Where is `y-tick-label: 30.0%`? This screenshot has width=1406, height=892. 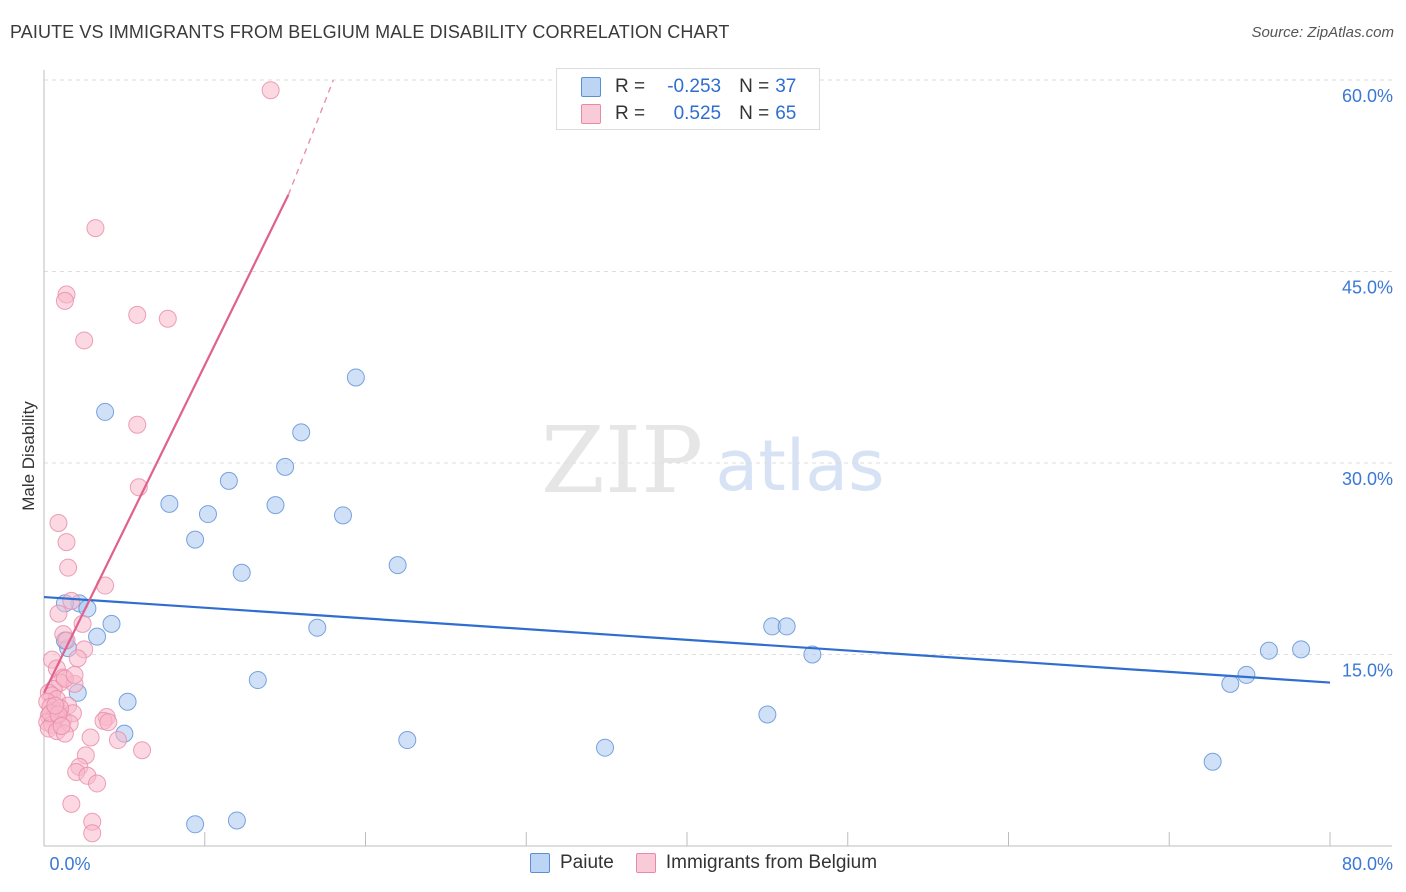
y-tick-label: 30.0% is located at coordinates (1367, 479).